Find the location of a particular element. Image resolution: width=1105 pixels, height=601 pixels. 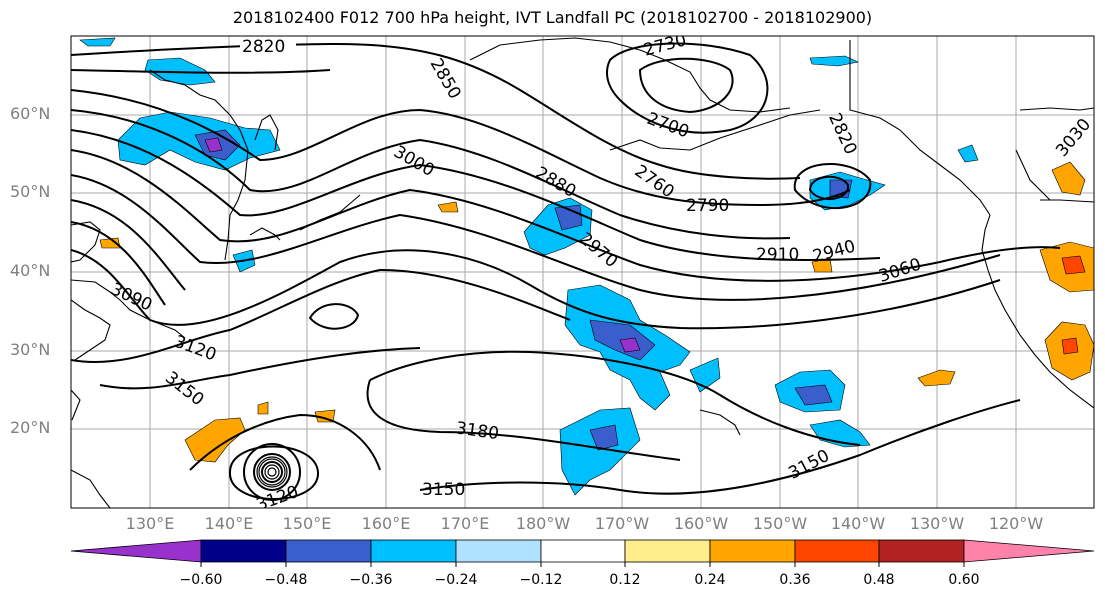

colorbar-tick-label: 0.36 is located at coordinates (795, 580).